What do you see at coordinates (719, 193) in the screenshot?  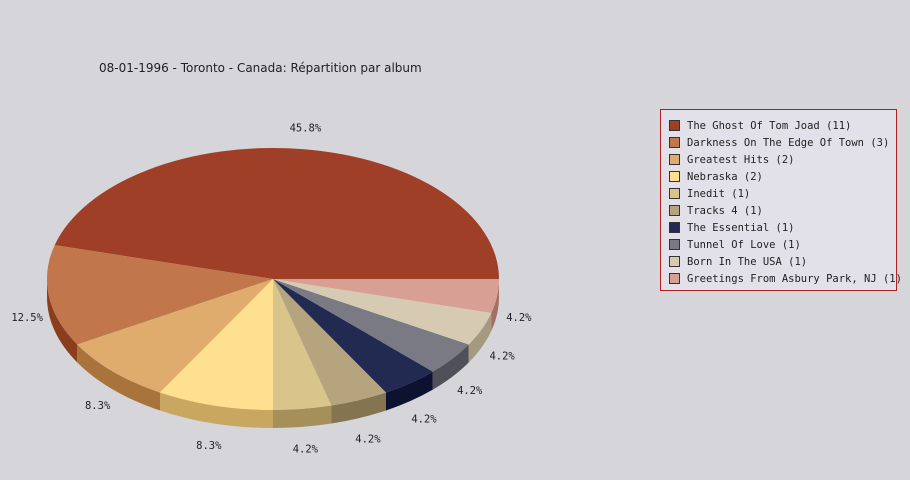 I see `legend-label: Inedit (1)` at bounding box center [719, 193].